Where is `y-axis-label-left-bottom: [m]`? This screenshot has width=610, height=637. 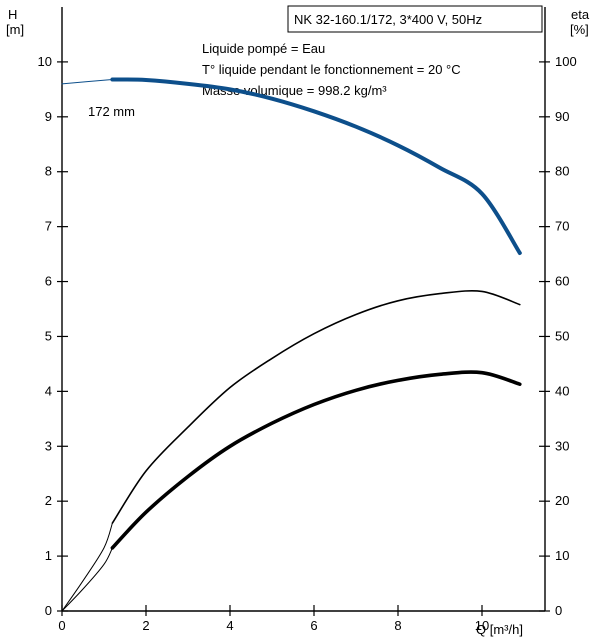 y-axis-label-left-bottom: [m] is located at coordinates (15, 29).